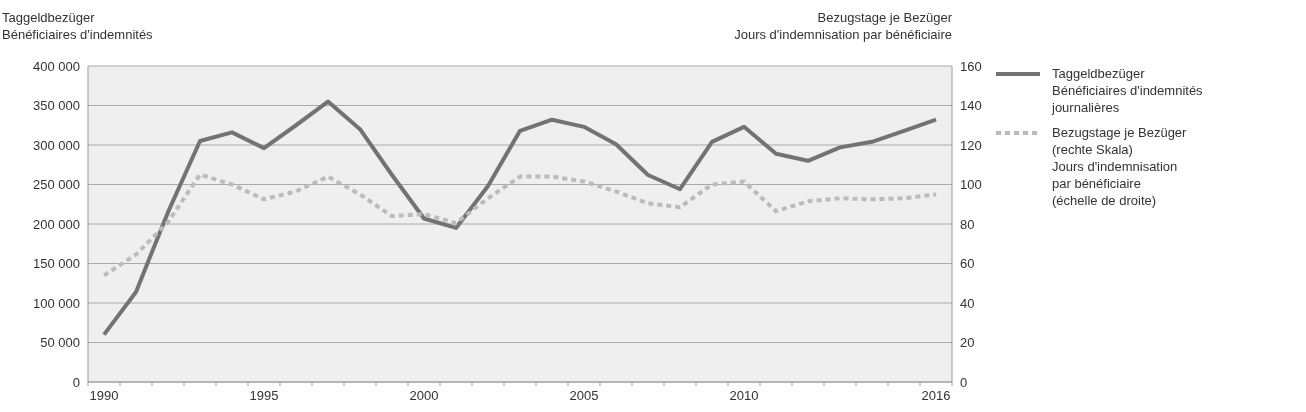 This screenshot has height=412, width=1306. Describe the element at coordinates (967, 263) in the screenshot. I see `y2-tick-label: 60` at that location.